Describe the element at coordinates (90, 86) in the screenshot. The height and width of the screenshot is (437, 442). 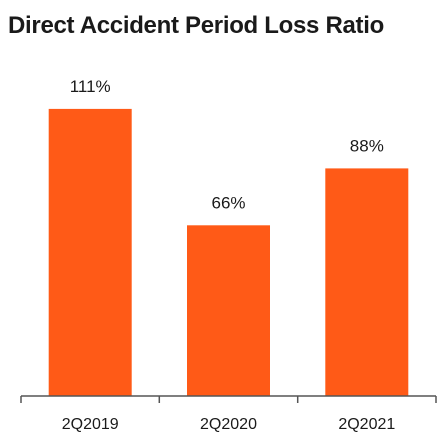
I see `data-label-2Q2019: 111%` at that location.